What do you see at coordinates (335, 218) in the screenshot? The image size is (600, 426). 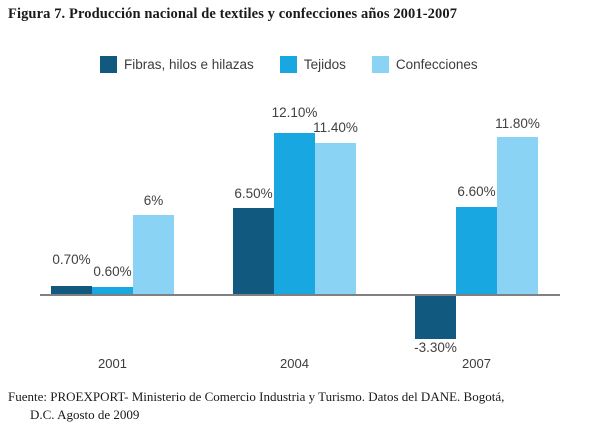 I see `bar-2004-confecciones` at bounding box center [335, 218].